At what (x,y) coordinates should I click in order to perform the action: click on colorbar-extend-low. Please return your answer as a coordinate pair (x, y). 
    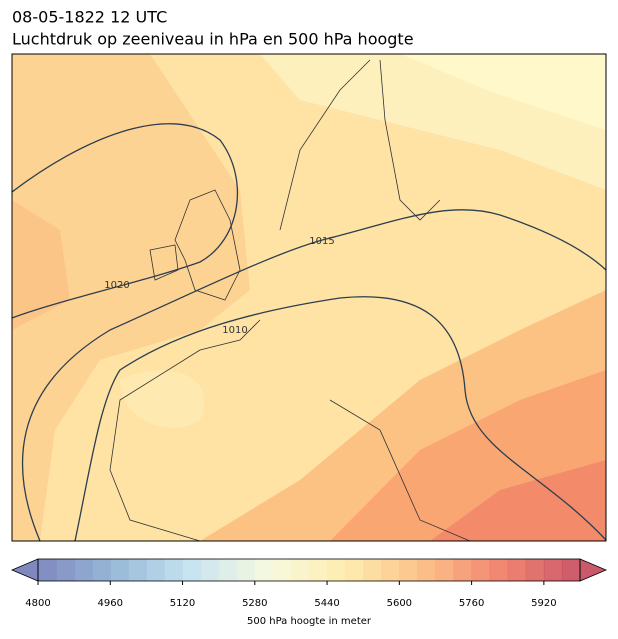
    Looking at the image, I should click on (24, 570).